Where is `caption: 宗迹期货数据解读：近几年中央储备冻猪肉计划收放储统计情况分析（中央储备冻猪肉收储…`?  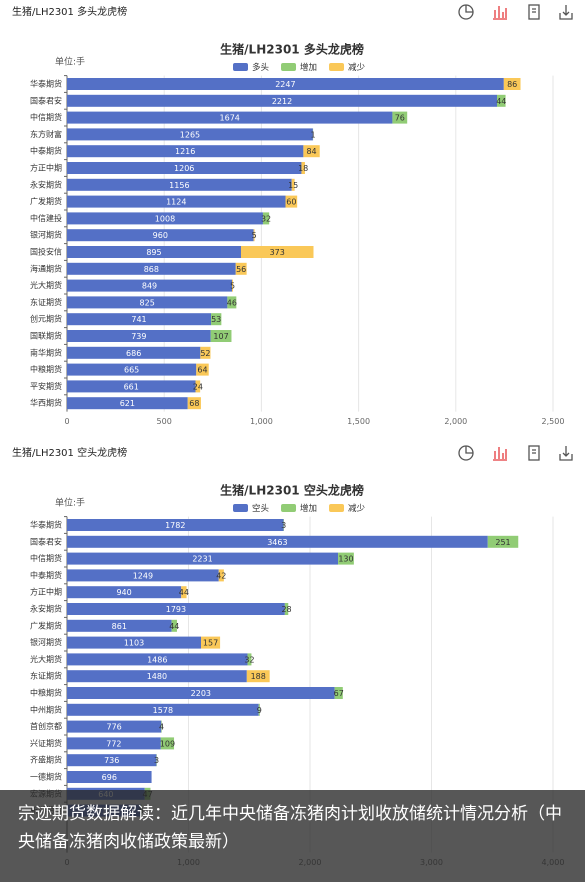
caption: 宗迹期货数据解读：近几年中央储备冻猪肉计划收放储统计情况分析（中央储备冻猪肉收储… is located at coordinates (292, 836).